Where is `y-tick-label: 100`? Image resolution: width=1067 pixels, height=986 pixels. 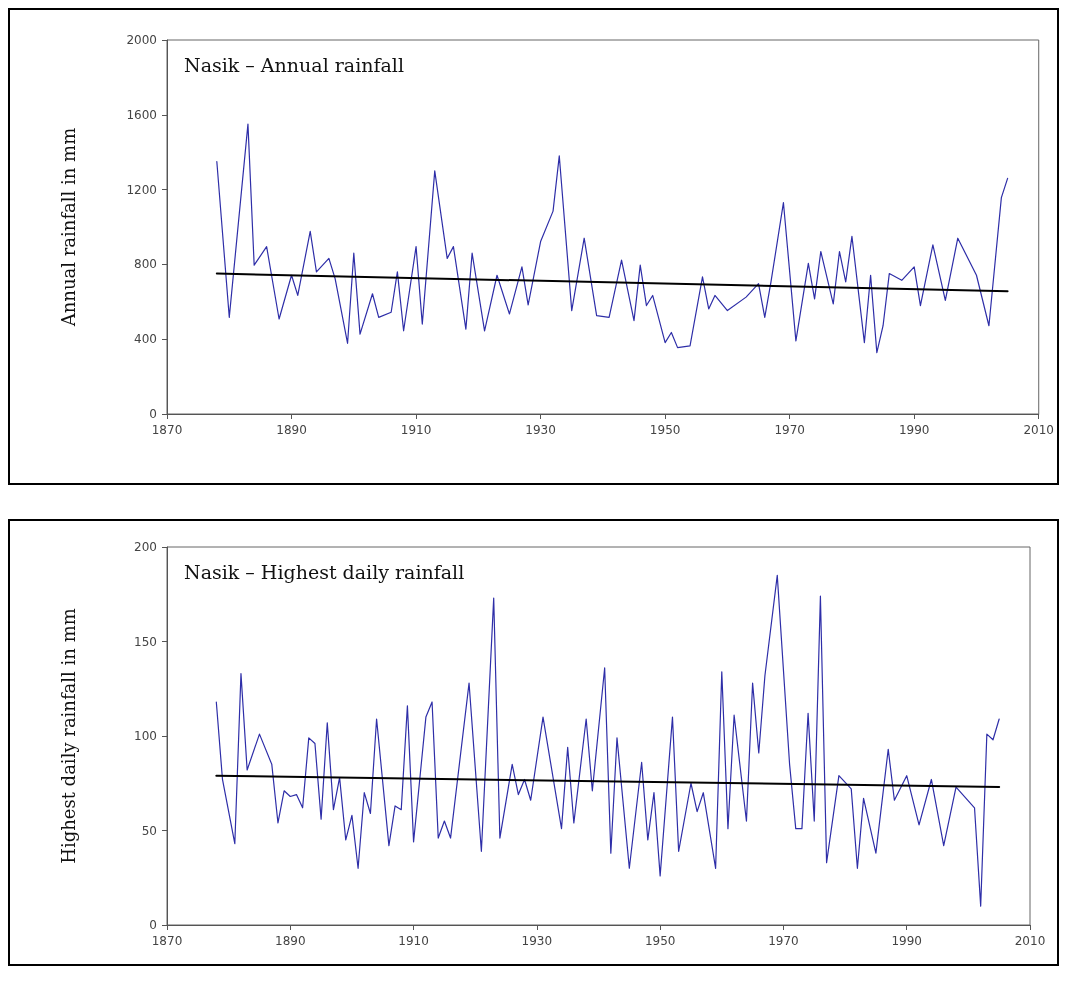 y-tick-label: 100 is located at coordinates (145, 736).